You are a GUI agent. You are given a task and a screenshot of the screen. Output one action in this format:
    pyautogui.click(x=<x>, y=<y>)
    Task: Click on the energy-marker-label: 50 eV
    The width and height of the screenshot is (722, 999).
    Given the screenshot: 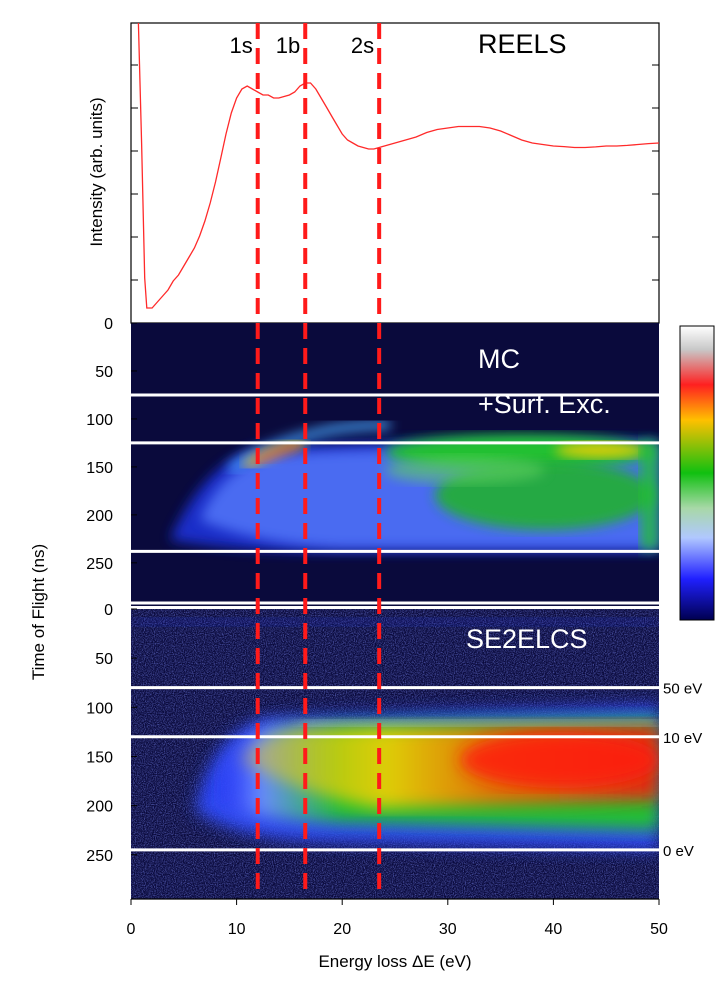 What is the action you would take?
    pyautogui.click(x=682, y=689)
    